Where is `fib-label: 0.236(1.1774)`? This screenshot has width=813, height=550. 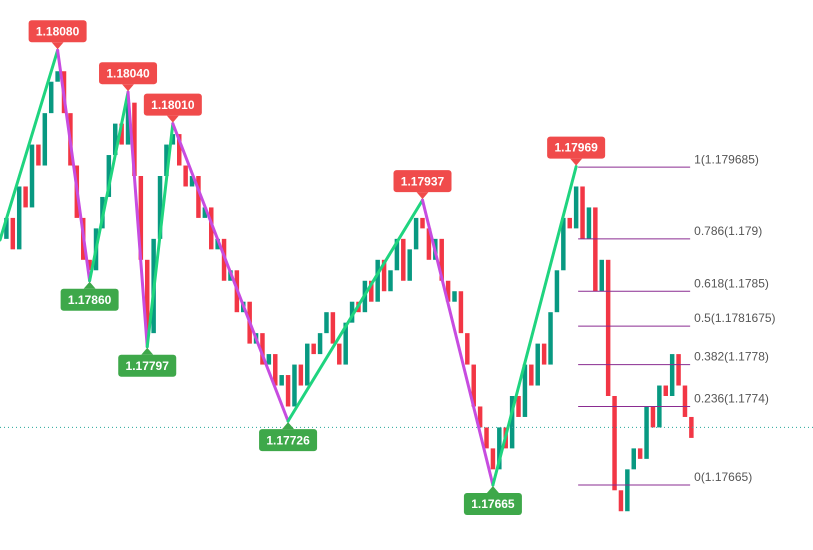
fib-label: 0.236(1.1774) is located at coordinates (731, 399).